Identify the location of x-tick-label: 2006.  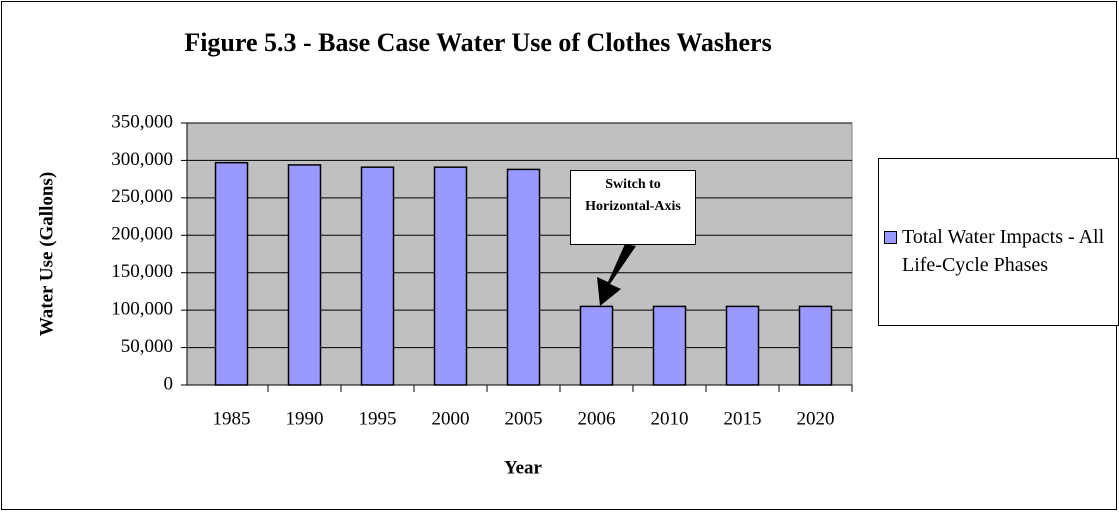
(597, 418).